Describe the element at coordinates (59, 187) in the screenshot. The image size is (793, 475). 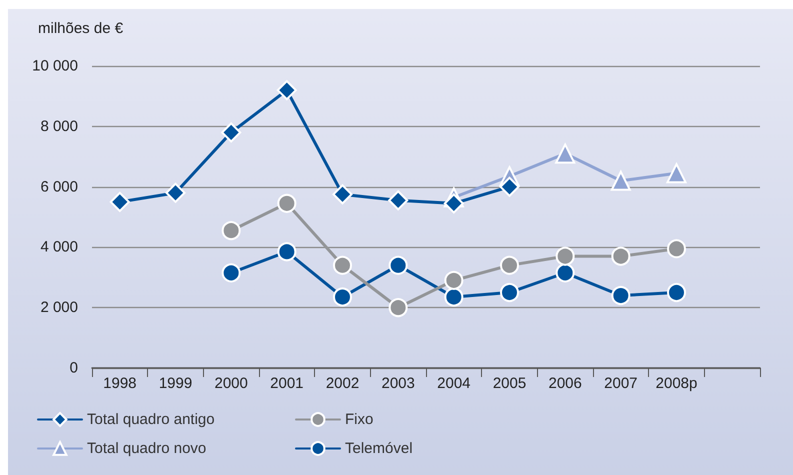
I see `y-tick-label: 6 000` at that location.